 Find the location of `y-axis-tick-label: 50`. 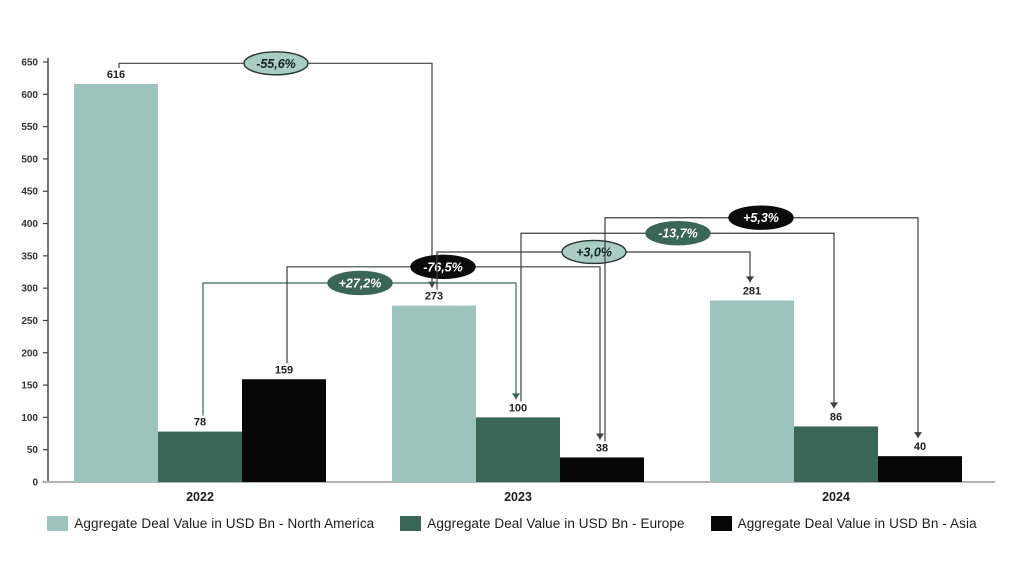

y-axis-tick-label: 50 is located at coordinates (33, 450).